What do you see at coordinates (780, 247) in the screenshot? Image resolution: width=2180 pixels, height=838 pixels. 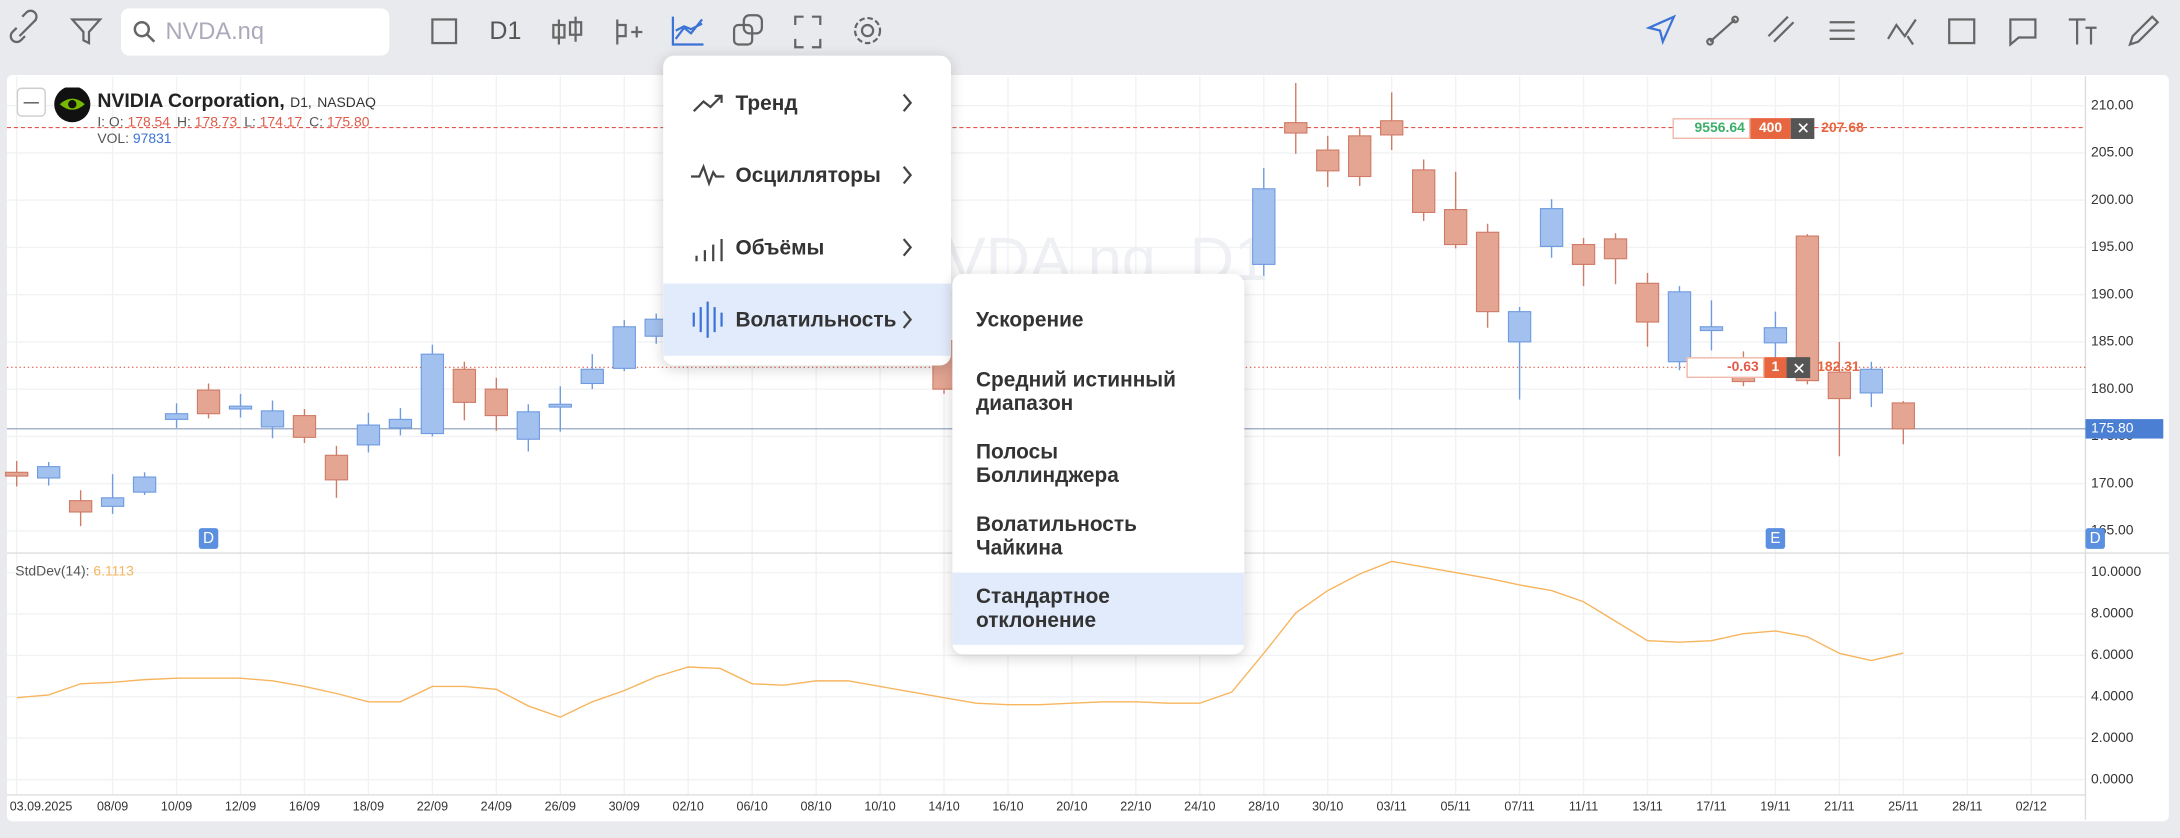 I see `menu-item: Объёмы` at bounding box center [780, 247].